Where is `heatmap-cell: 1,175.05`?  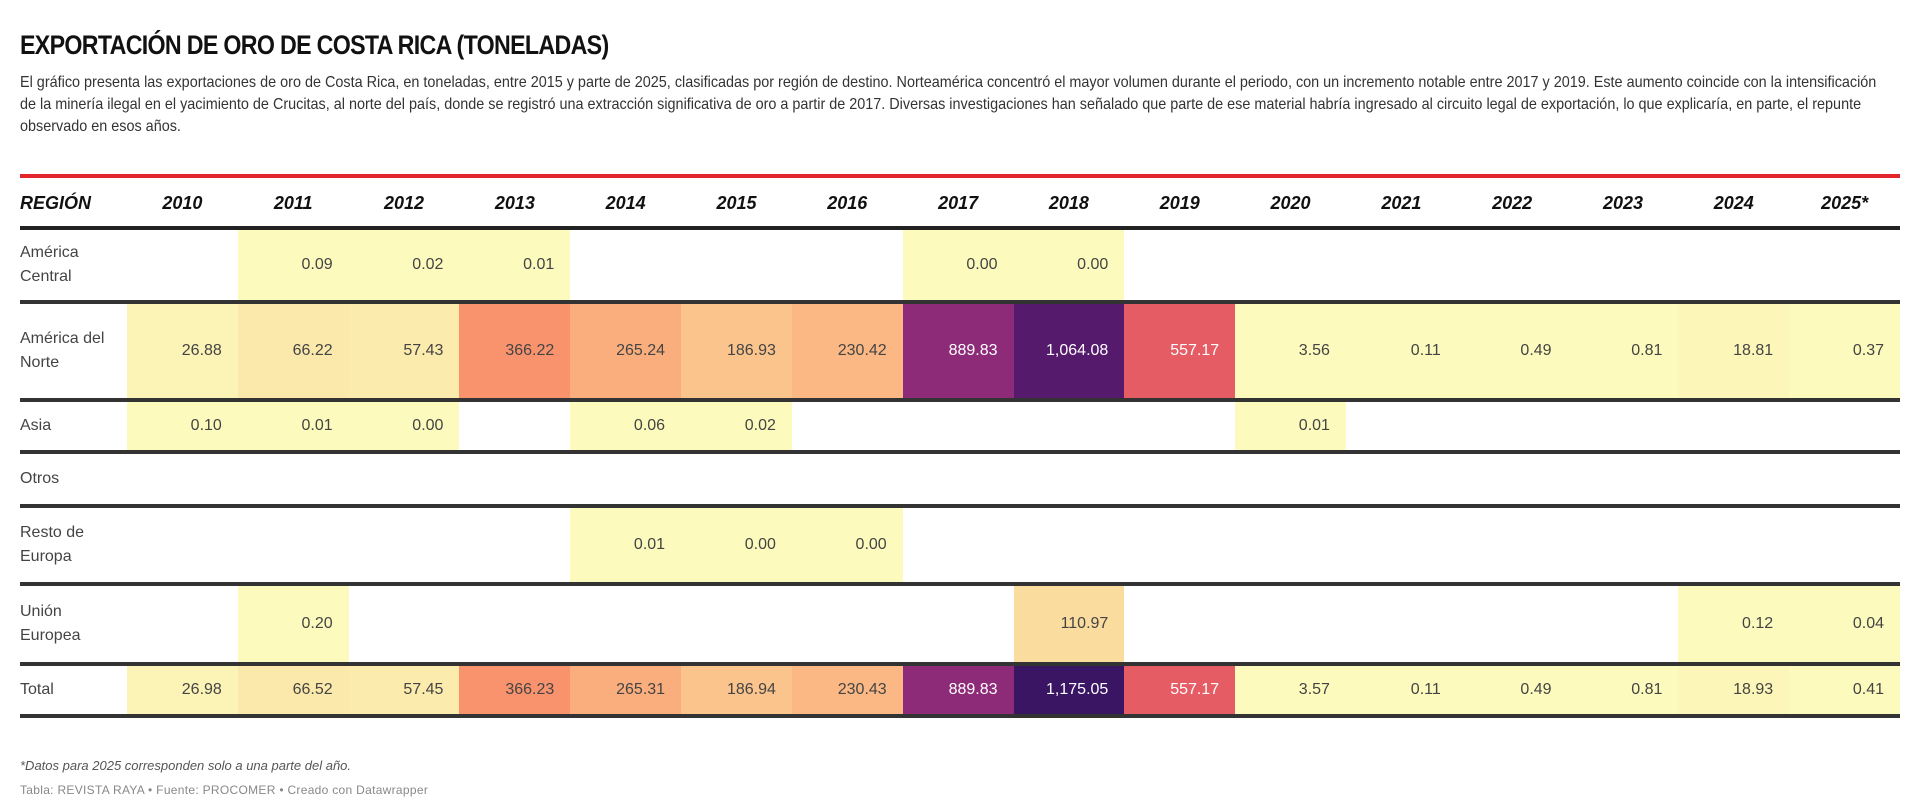 heatmap-cell: 1,175.05 is located at coordinates (1069, 691).